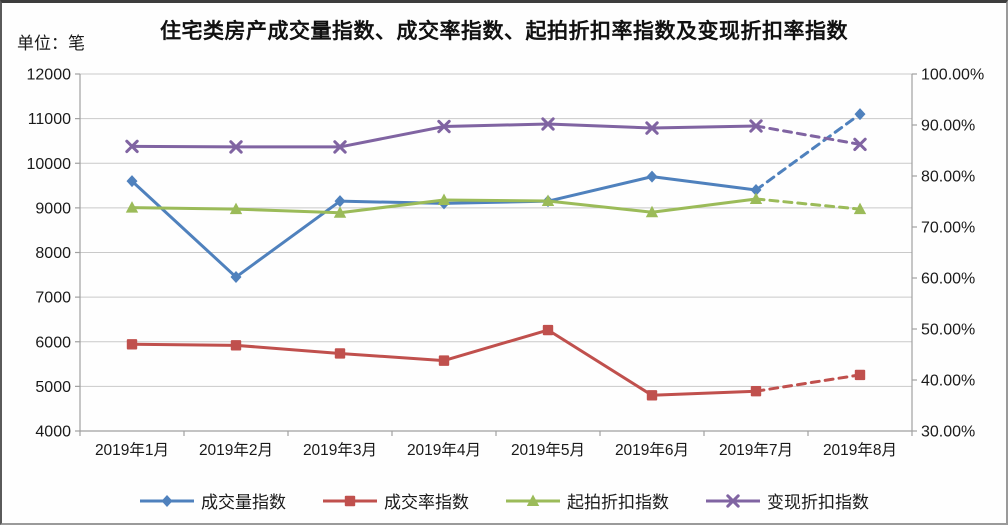 The width and height of the screenshot is (1008, 525). What do you see at coordinates (860, 450) in the screenshot?
I see `x-tick-label: 2019年8月` at bounding box center [860, 450].